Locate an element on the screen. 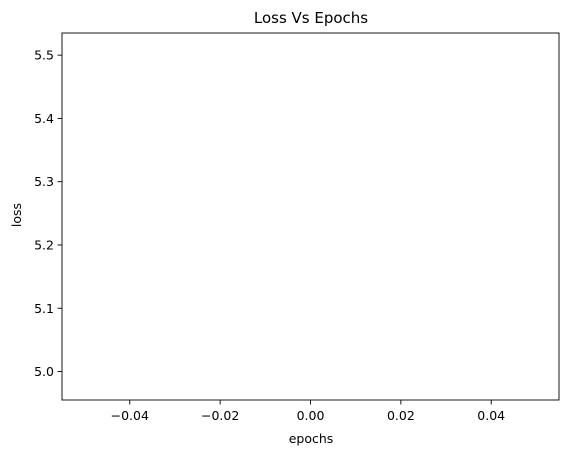  x-axis-label: epochs is located at coordinates (311, 438).